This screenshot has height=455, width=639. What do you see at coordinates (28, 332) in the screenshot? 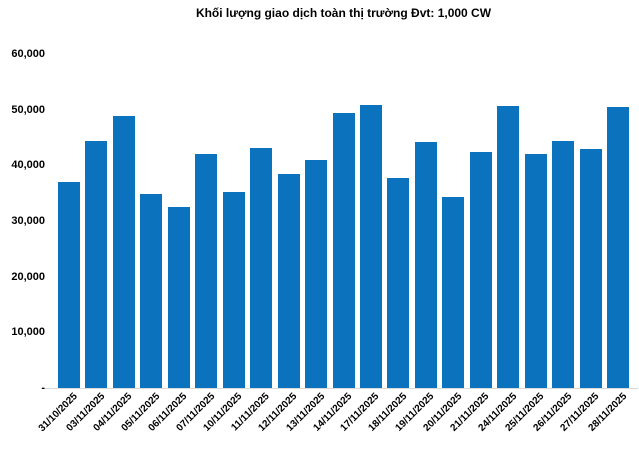
I see `y-tick-label: 10,000` at bounding box center [28, 332].